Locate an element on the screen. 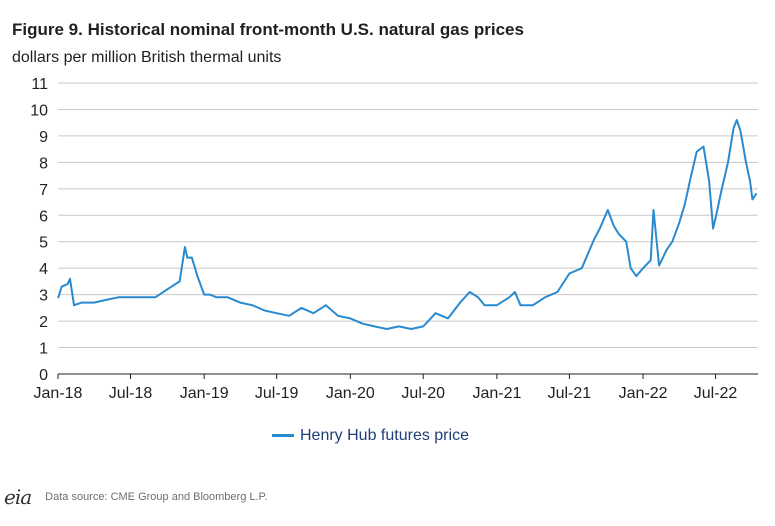  x-tick-label: Jan-20 is located at coordinates (350, 393).